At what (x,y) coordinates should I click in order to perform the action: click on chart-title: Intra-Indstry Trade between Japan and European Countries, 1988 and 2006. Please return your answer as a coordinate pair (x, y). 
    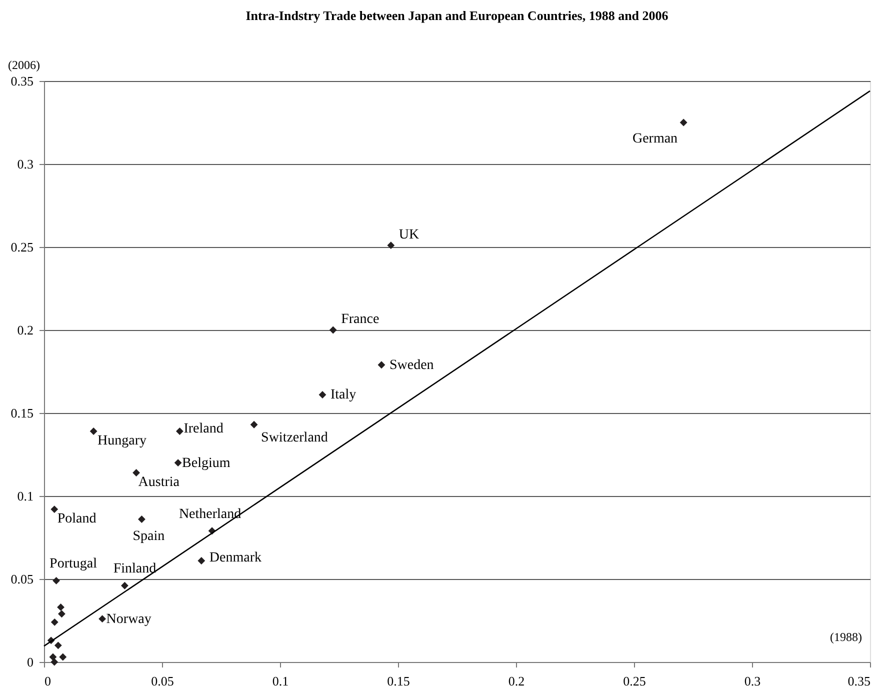
    Looking at the image, I should click on (457, 15).